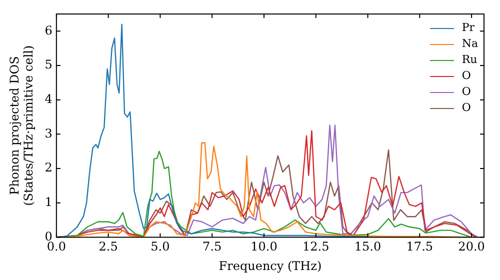  Describe the element at coordinates (21, 125) in the screenshot. I see `y-axis-title: Phonon projected DOS (States/THz·primitive cell)` at that location.